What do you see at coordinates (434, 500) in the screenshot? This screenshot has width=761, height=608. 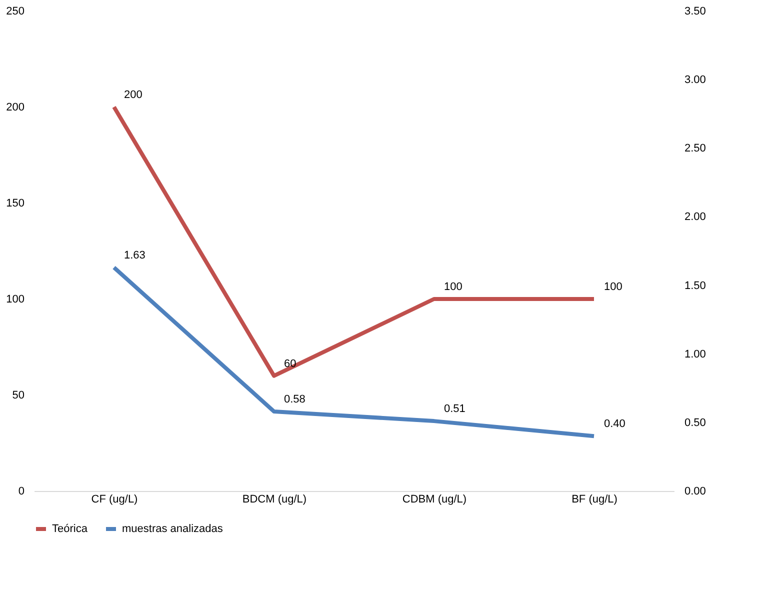 I see `x-tick-label: CDBM (ug/L)` at bounding box center [434, 500].